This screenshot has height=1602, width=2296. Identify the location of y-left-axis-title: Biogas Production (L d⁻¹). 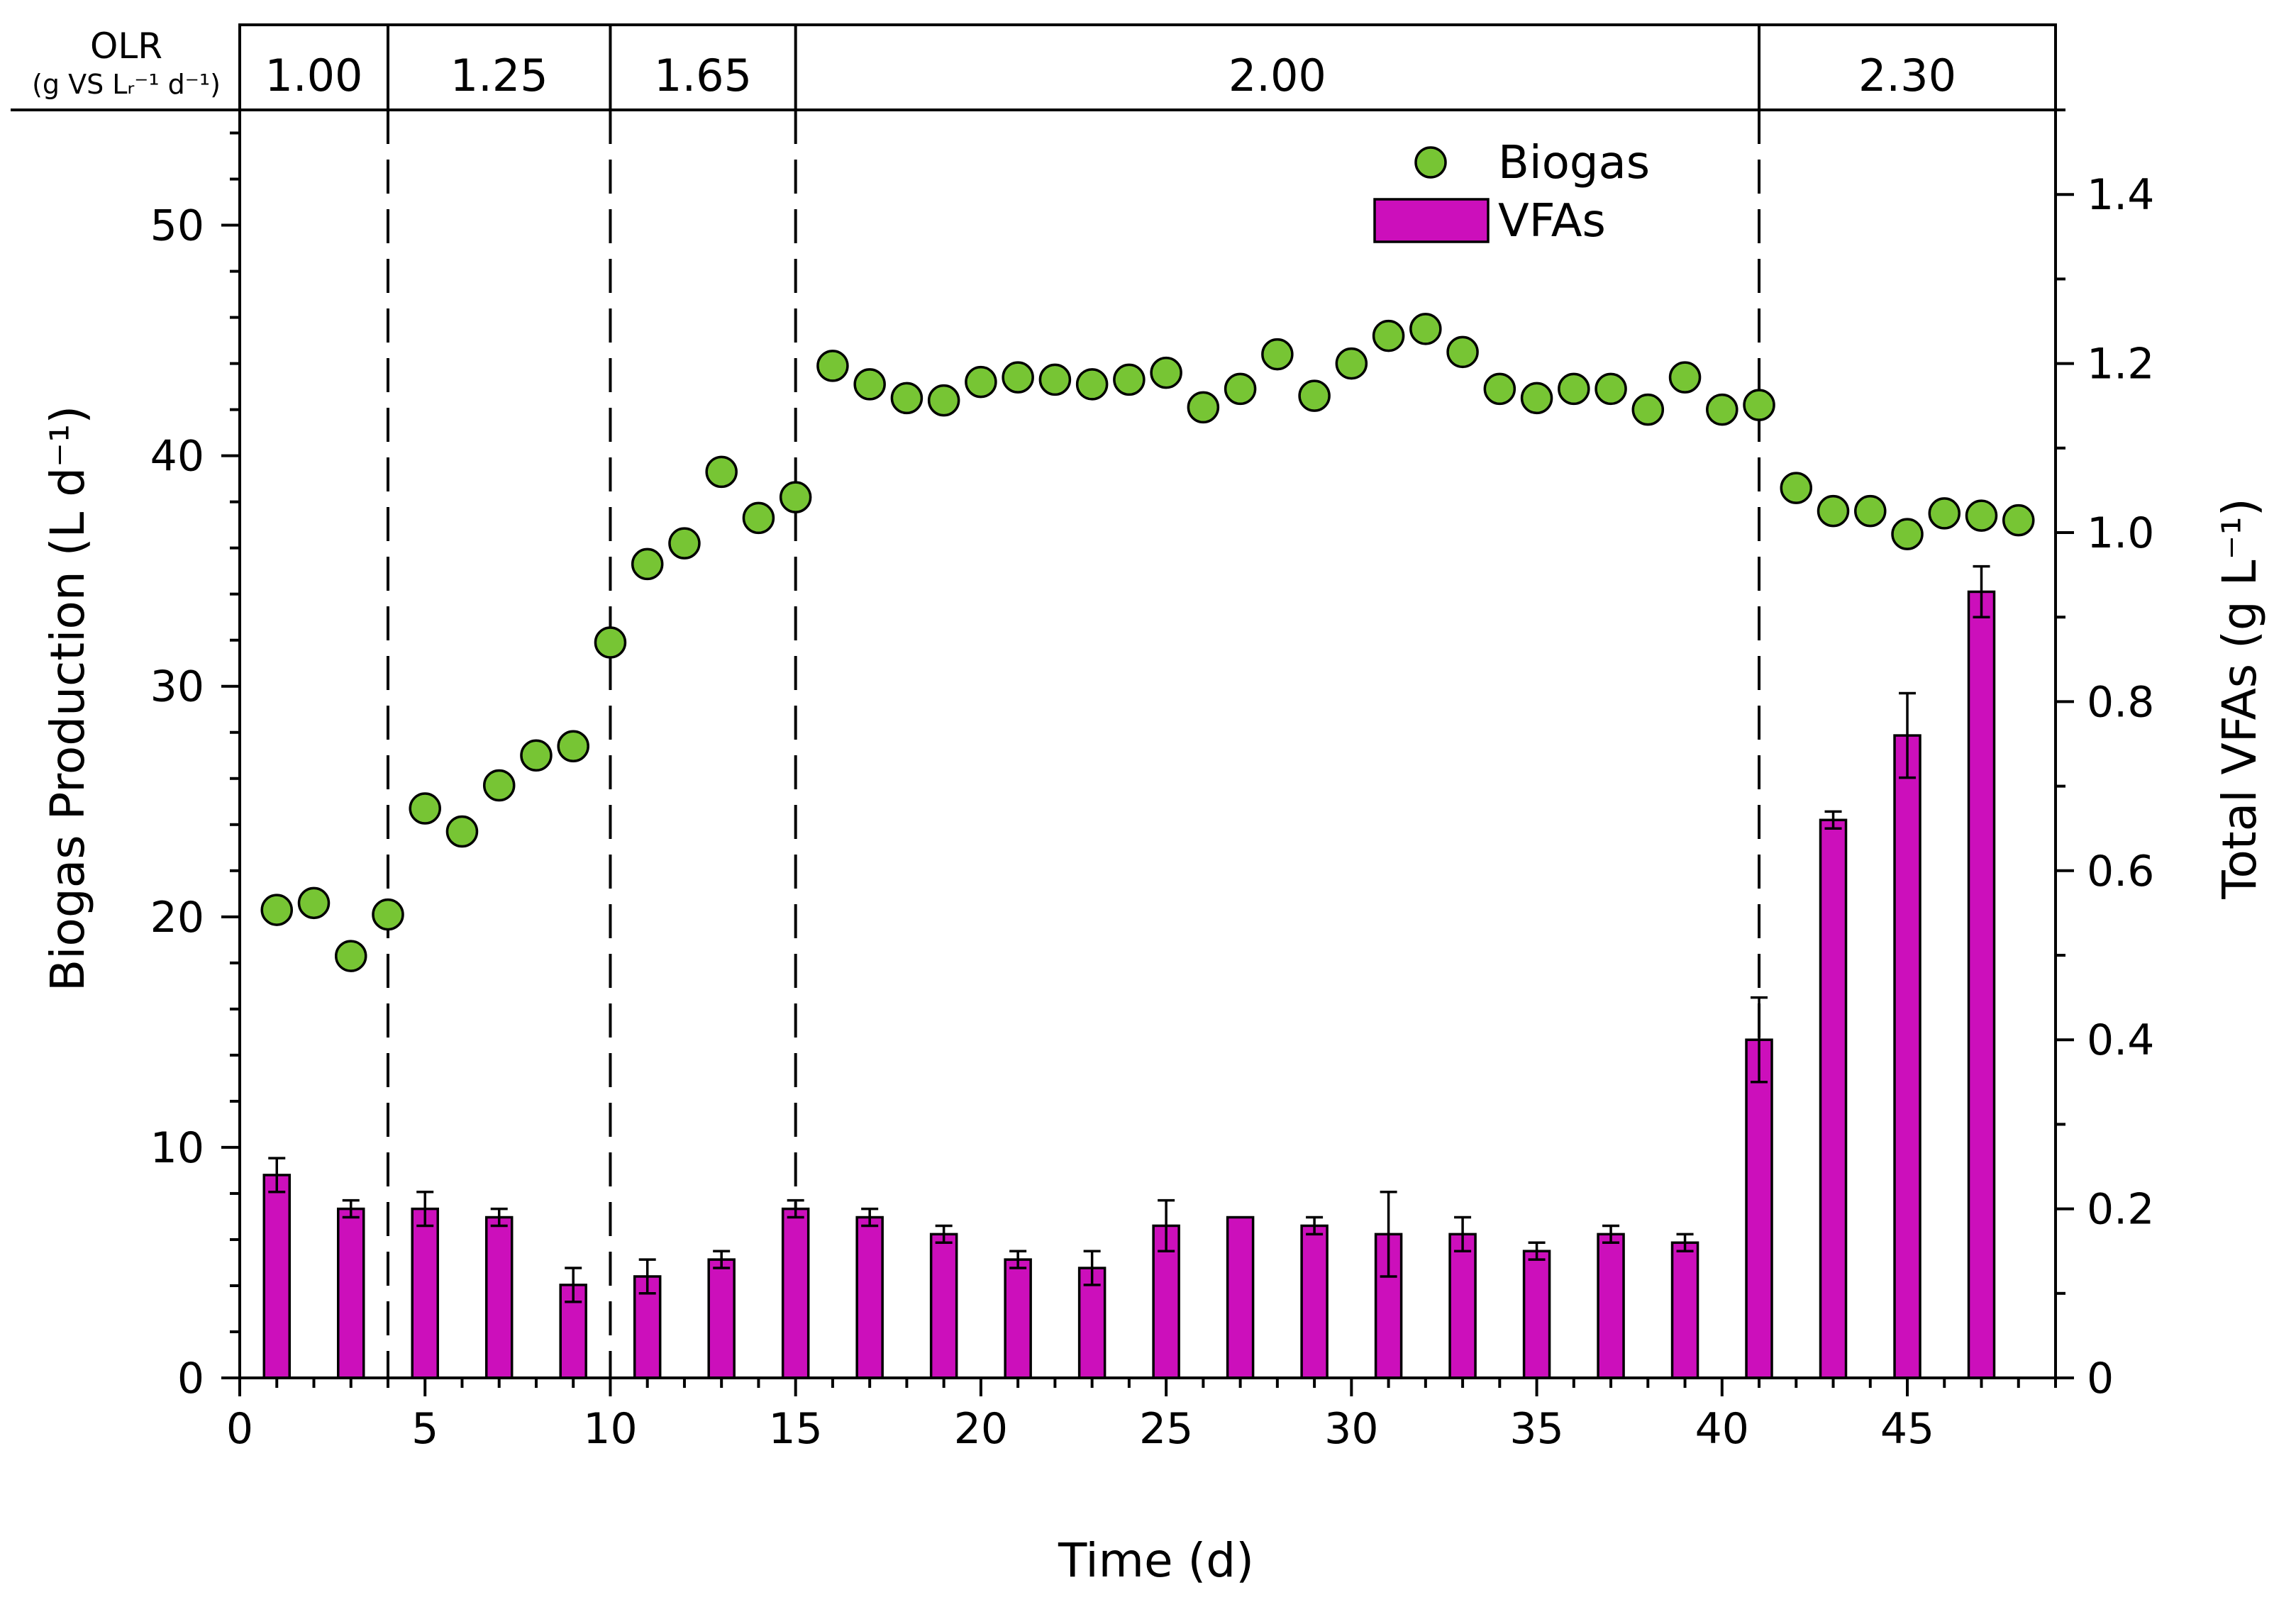
(67, 699).